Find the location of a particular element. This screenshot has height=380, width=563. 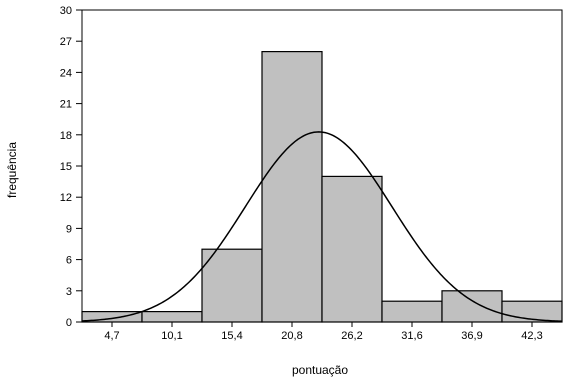

y-axis-title: frequência is located at coordinates (12, 170).